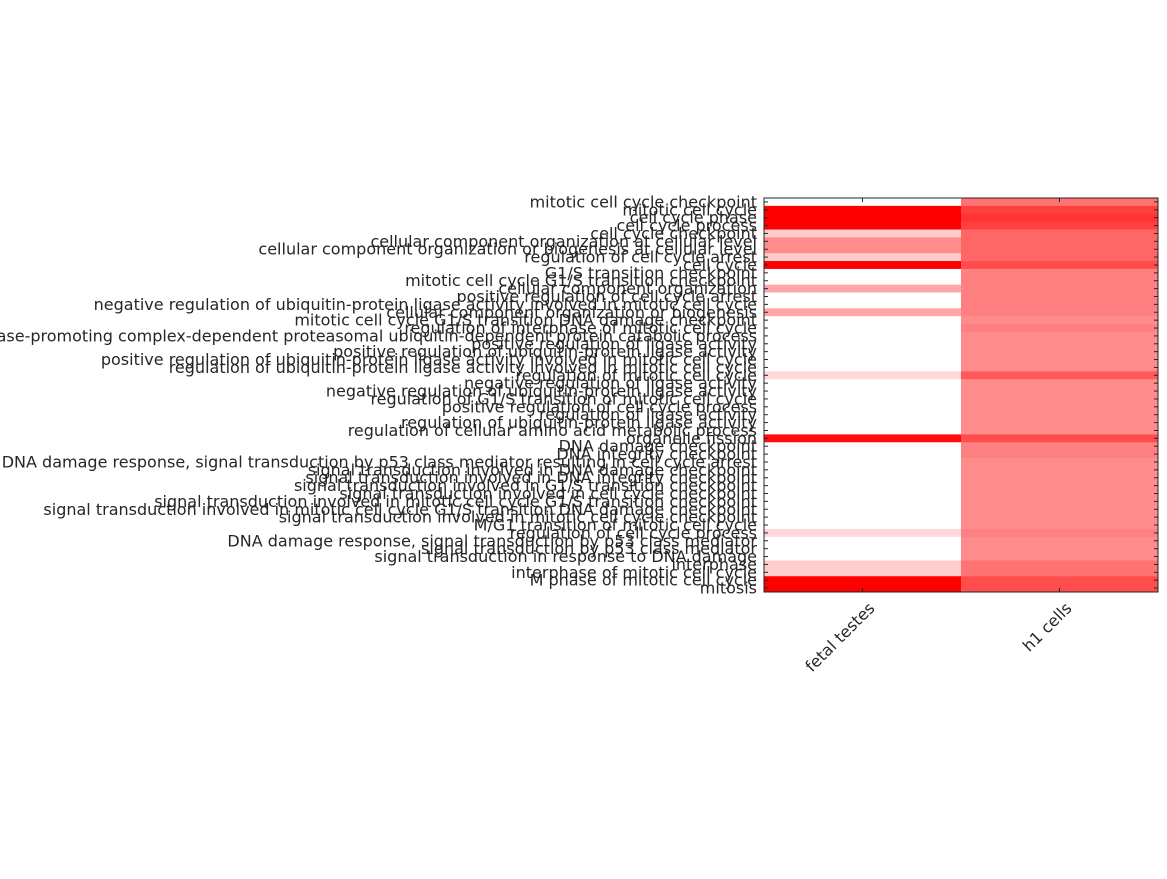 Image resolution: width=1167 pixels, height=879 pixels. What do you see at coordinates (633, 532) in the screenshot?
I see `y-tick-label: regulation of cell cycle process` at bounding box center [633, 532].